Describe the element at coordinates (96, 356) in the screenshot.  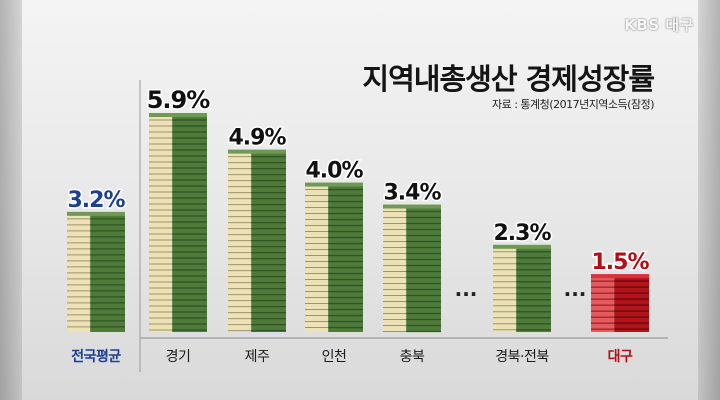
I see `category-label-0: 전국평균` at that location.